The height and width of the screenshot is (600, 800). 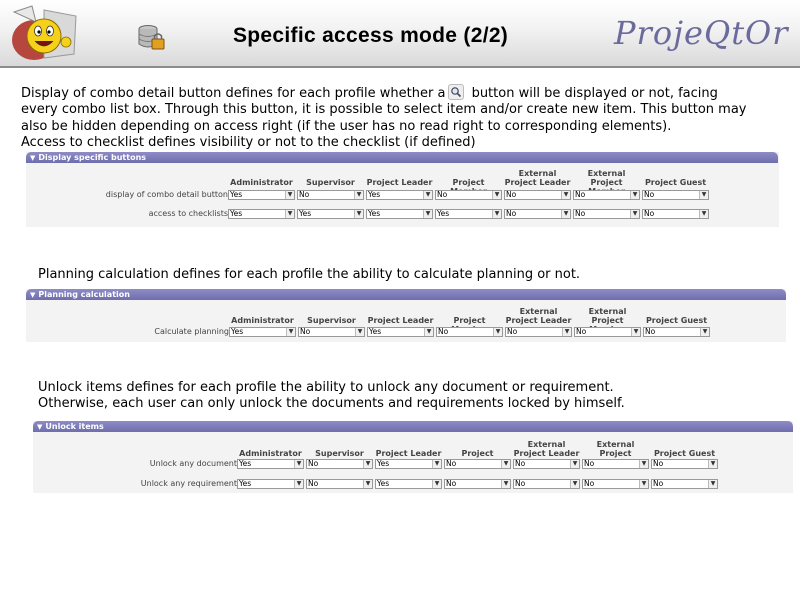 I want to click on profile-column-header: Administrator, so click(x=270, y=449).